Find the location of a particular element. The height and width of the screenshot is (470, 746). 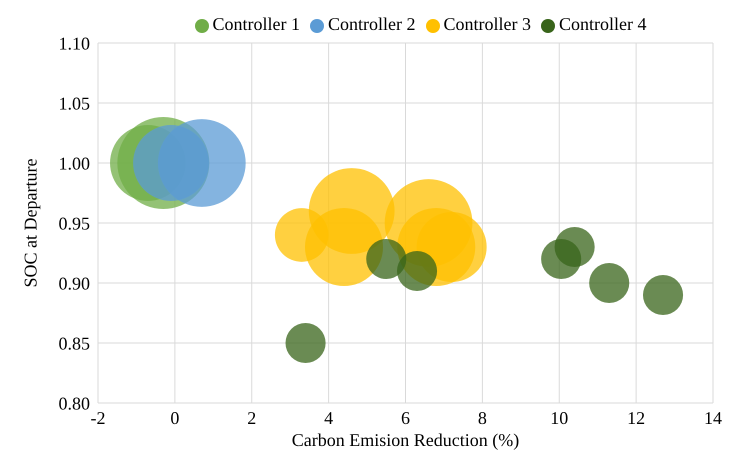

x-axis-title: Carbon Emision Reduction (%) is located at coordinates (406, 440).